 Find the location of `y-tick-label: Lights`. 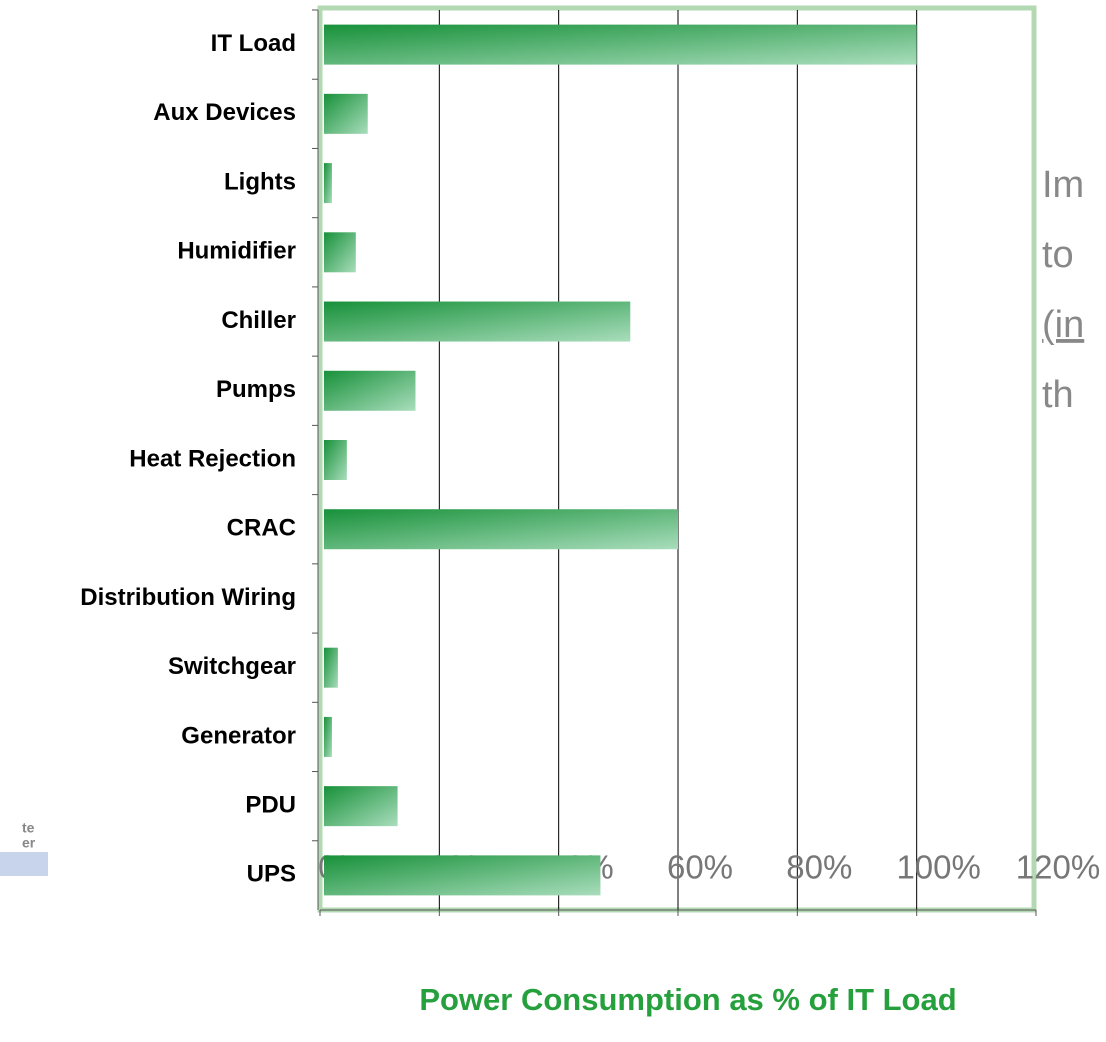

y-tick-label: Lights is located at coordinates (260, 181).